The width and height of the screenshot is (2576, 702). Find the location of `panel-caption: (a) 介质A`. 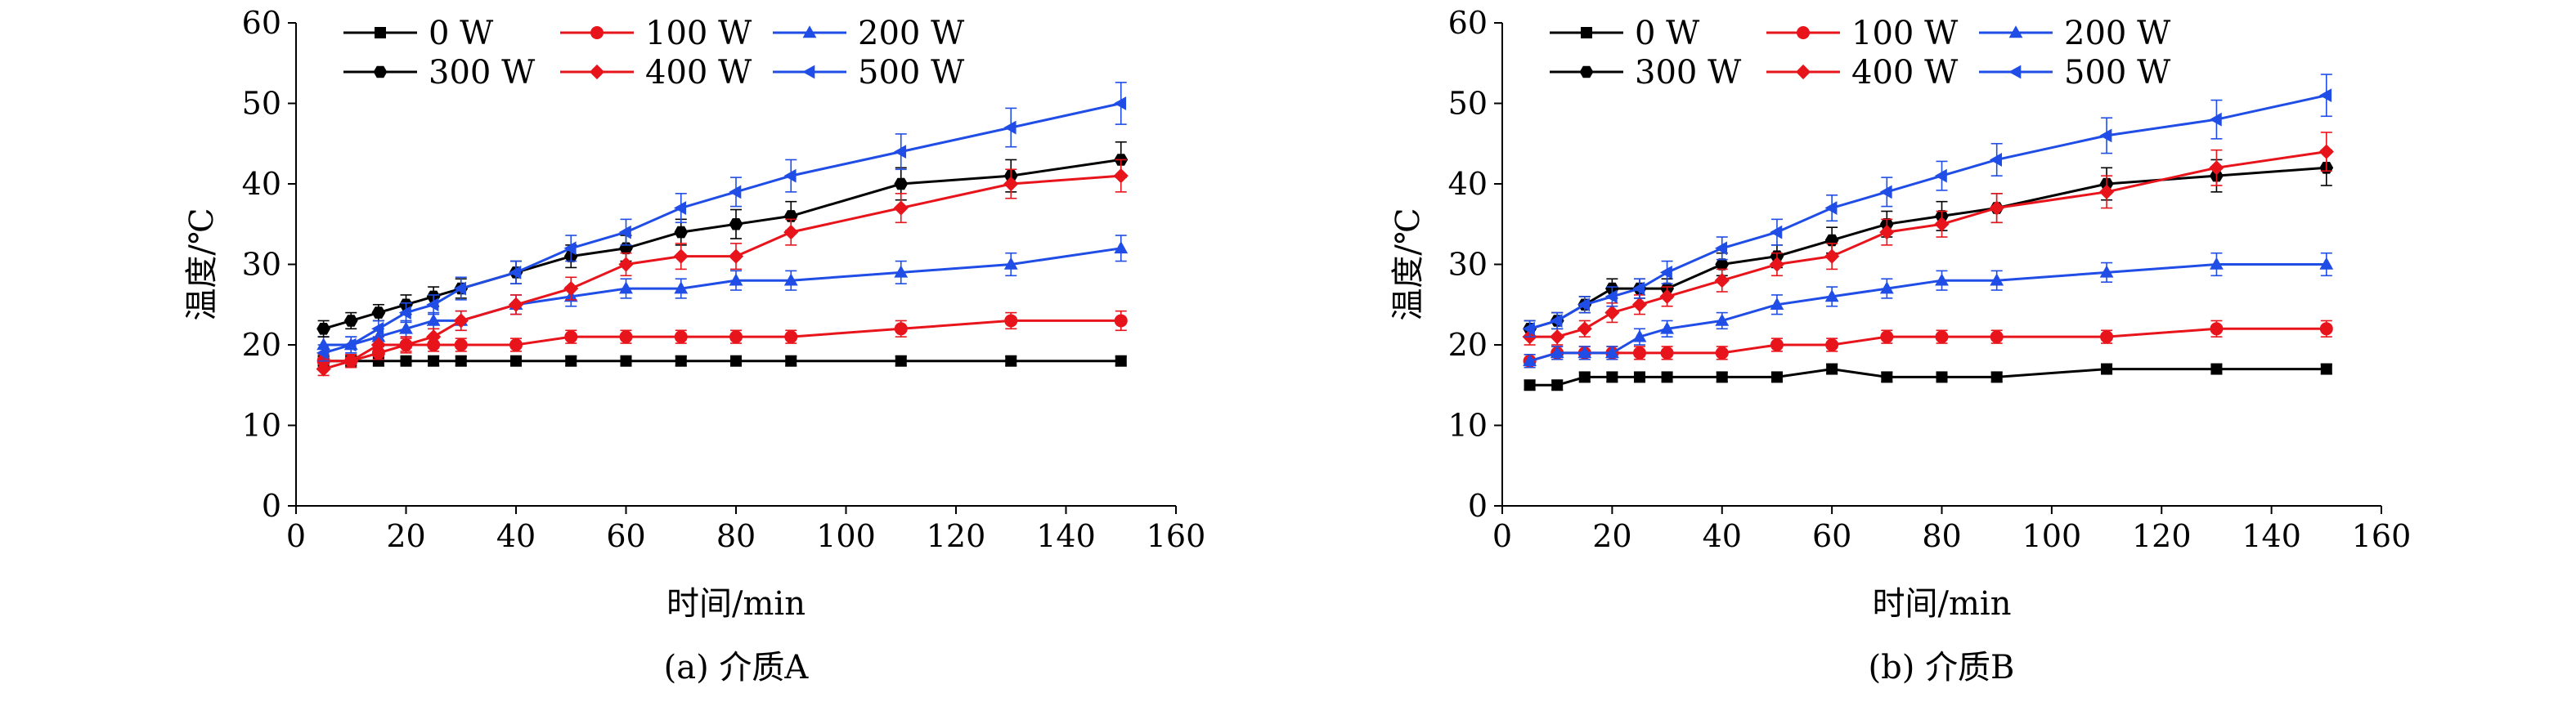

panel-caption: (a) 介质A is located at coordinates (737, 667).